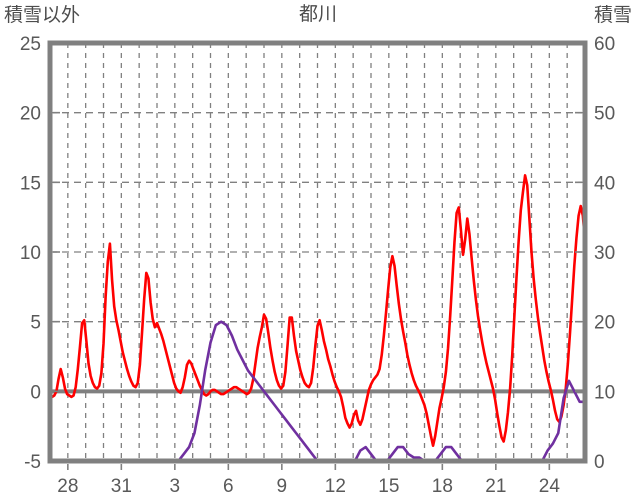 This screenshot has height=501, width=636. What do you see at coordinates (599, 462) in the screenshot?
I see `right-tick-label: 0` at bounding box center [599, 462].